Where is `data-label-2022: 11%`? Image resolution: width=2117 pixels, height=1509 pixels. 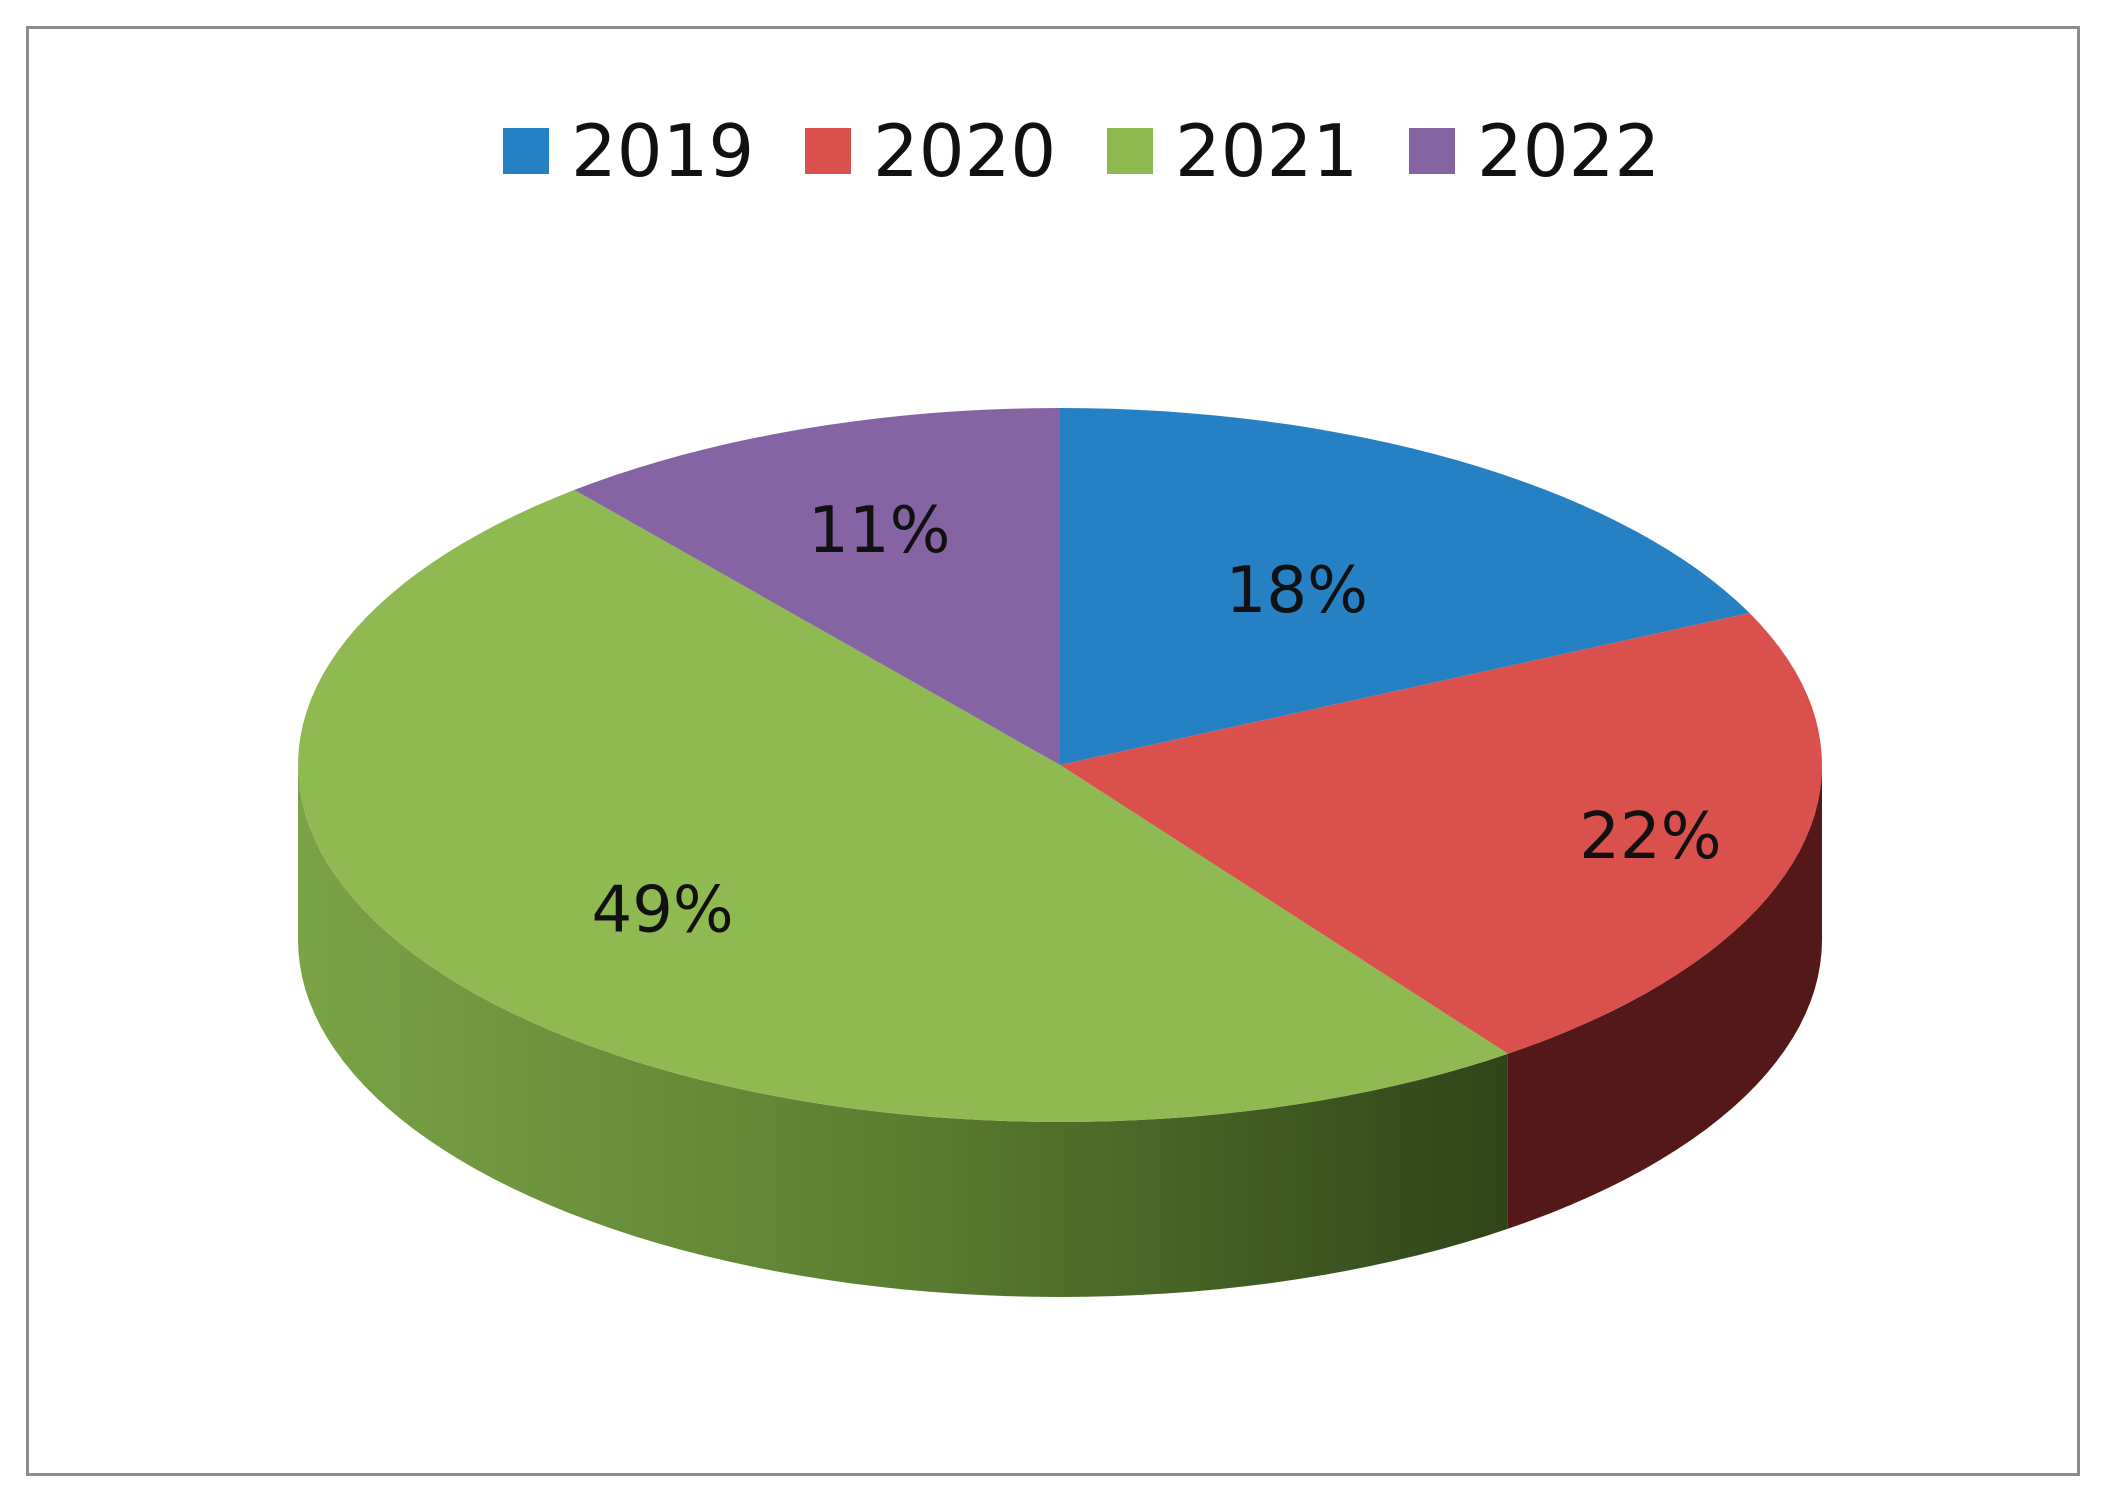
data-label-2022: 11% is located at coordinates (879, 531).